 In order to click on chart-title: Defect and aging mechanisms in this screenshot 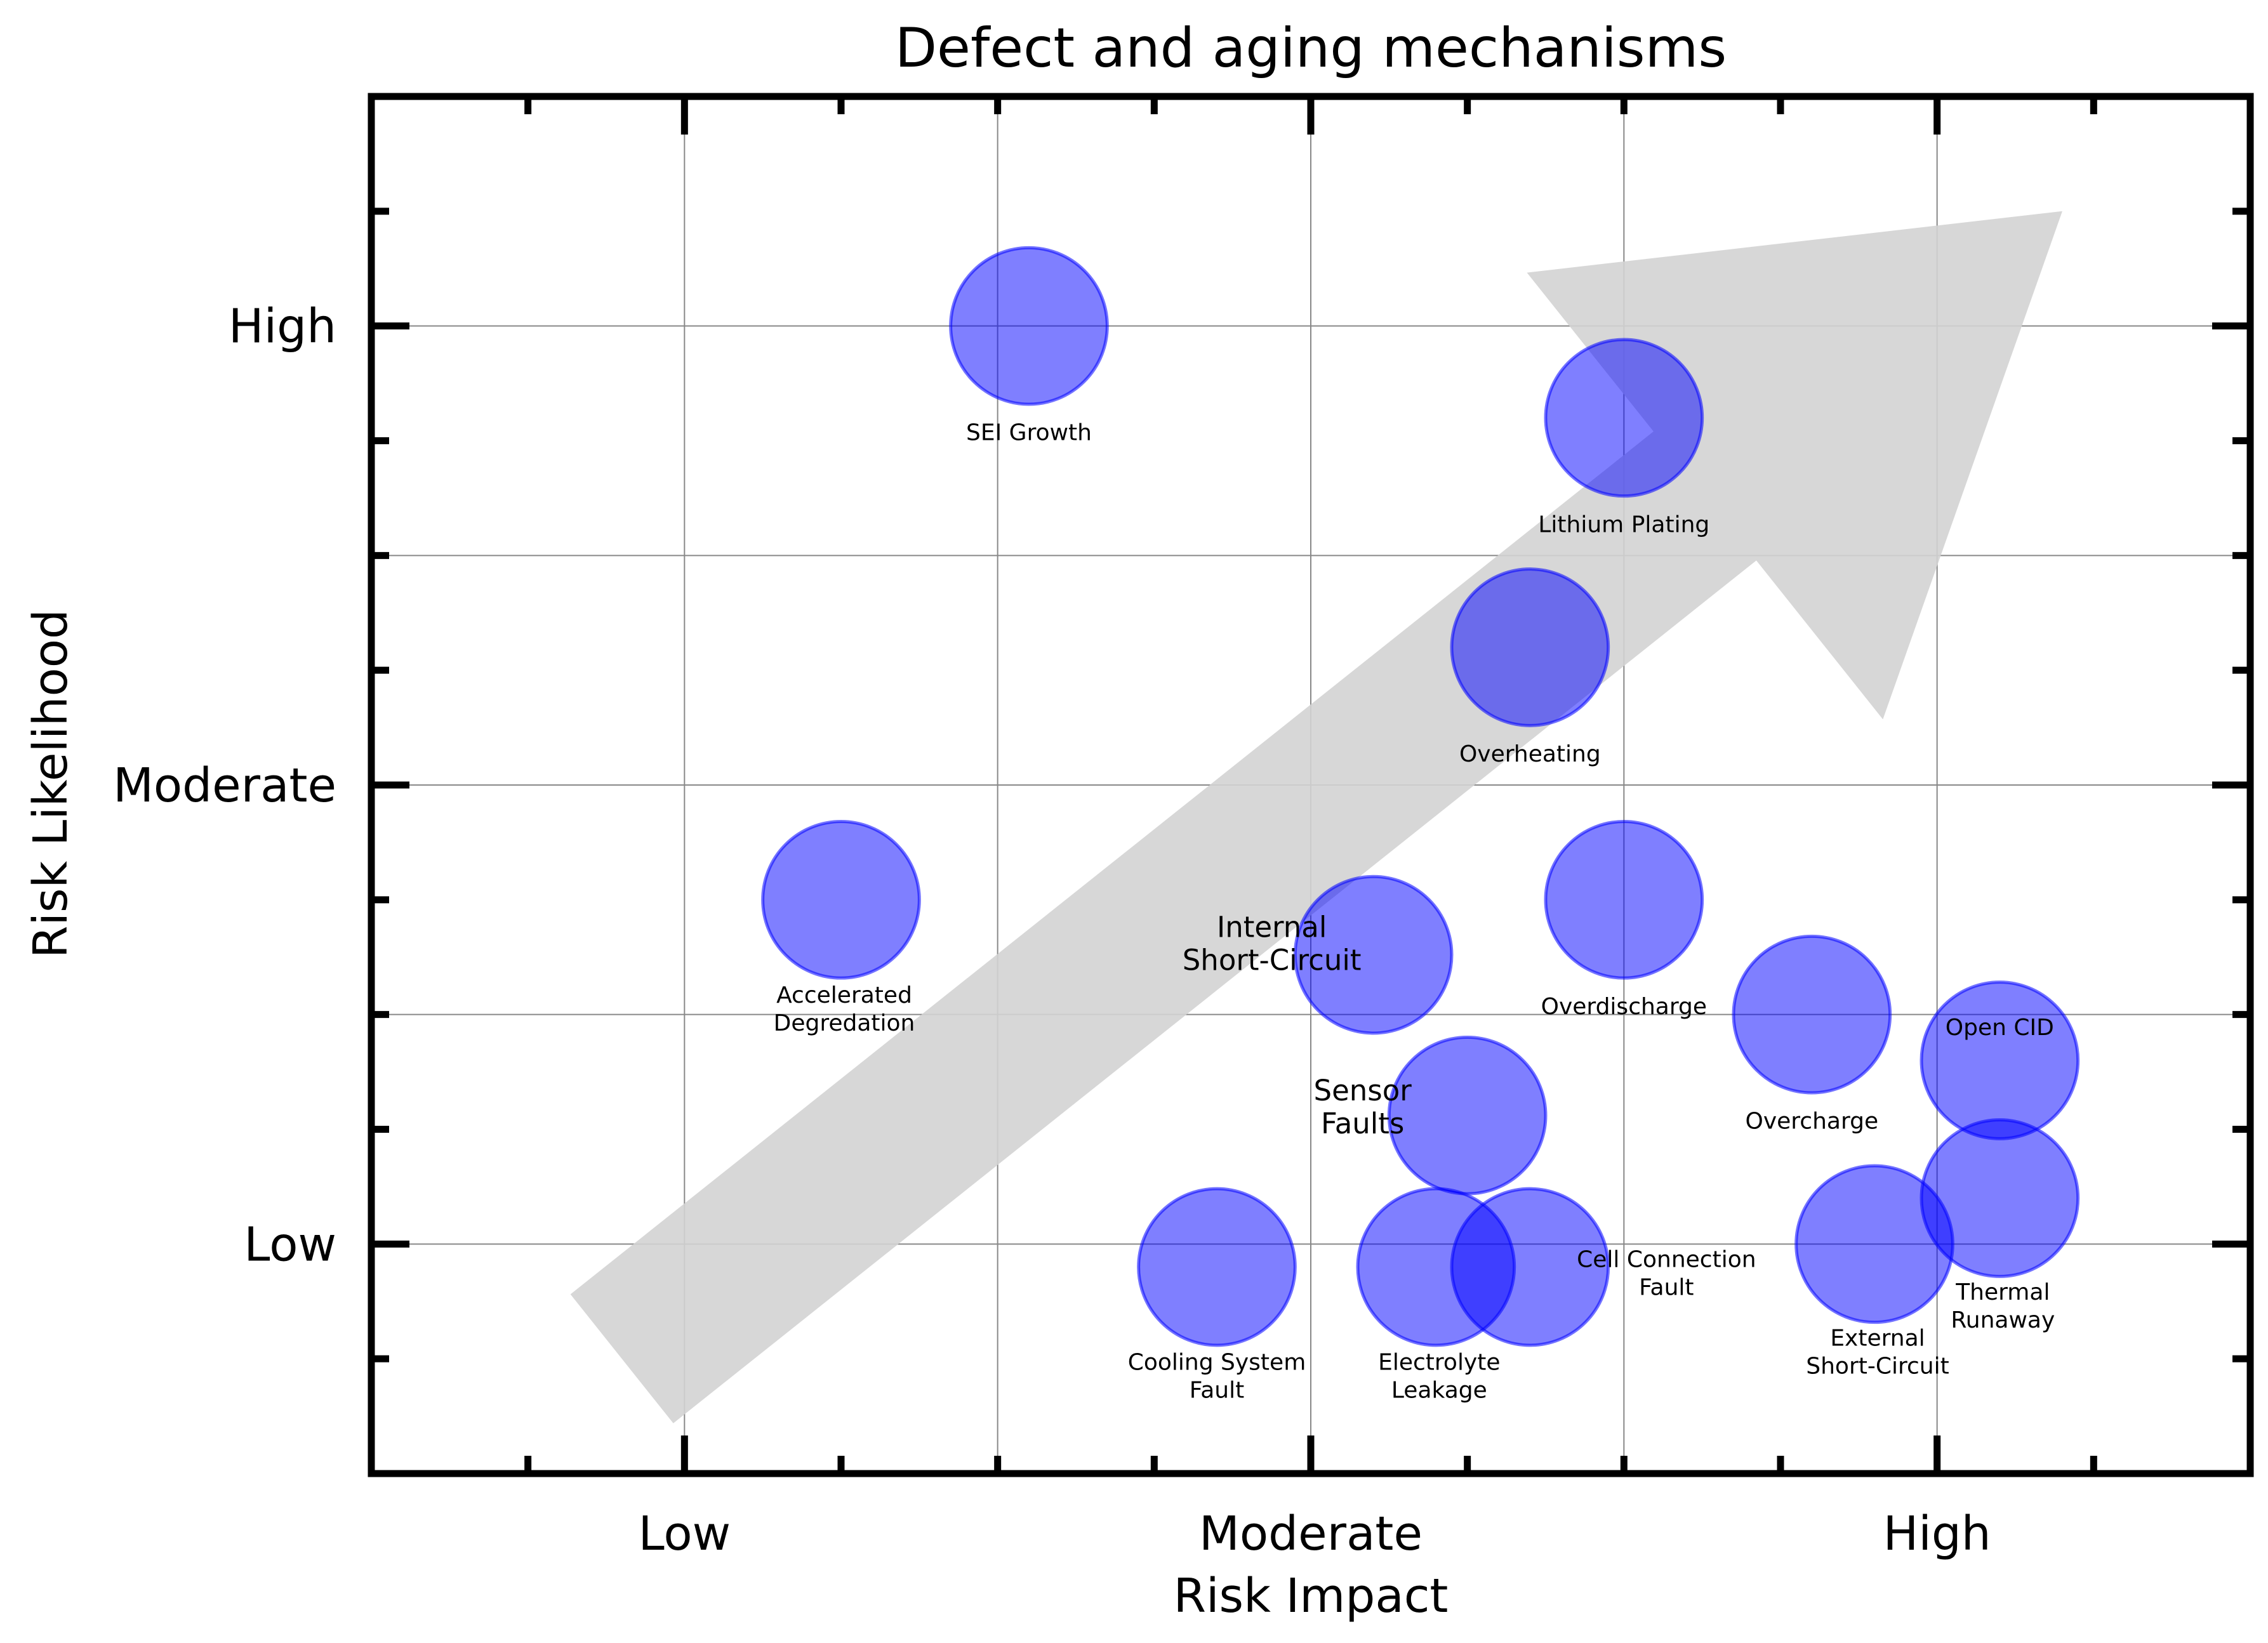, I will do `click(1311, 48)`.